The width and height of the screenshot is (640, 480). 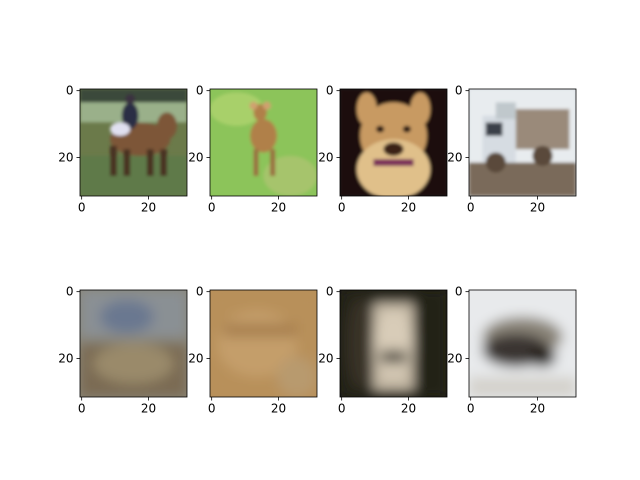 I want to click on image-panel-1-0: 0 20 0 20, so click(x=123, y=350).